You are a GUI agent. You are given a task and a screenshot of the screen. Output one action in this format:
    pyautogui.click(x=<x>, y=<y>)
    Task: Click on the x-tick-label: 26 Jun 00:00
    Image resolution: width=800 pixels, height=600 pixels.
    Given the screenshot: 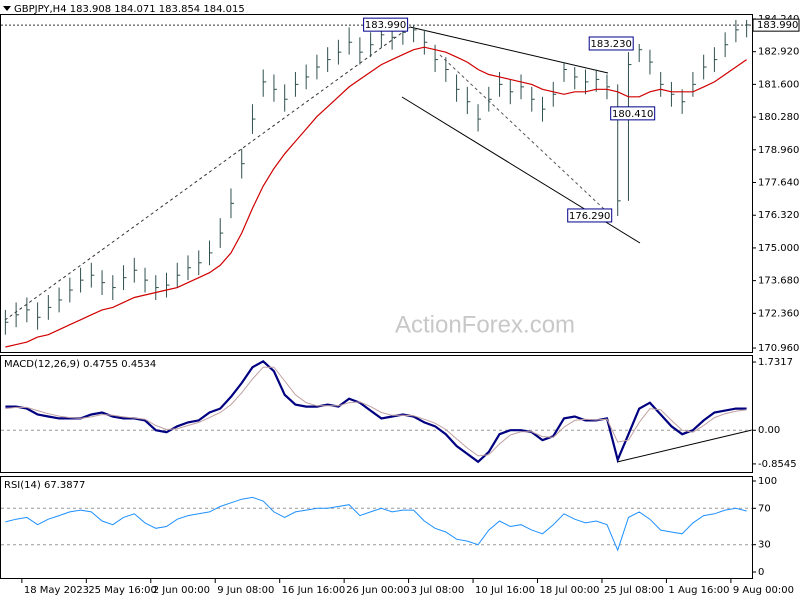 What is the action you would take?
    pyautogui.click(x=378, y=590)
    